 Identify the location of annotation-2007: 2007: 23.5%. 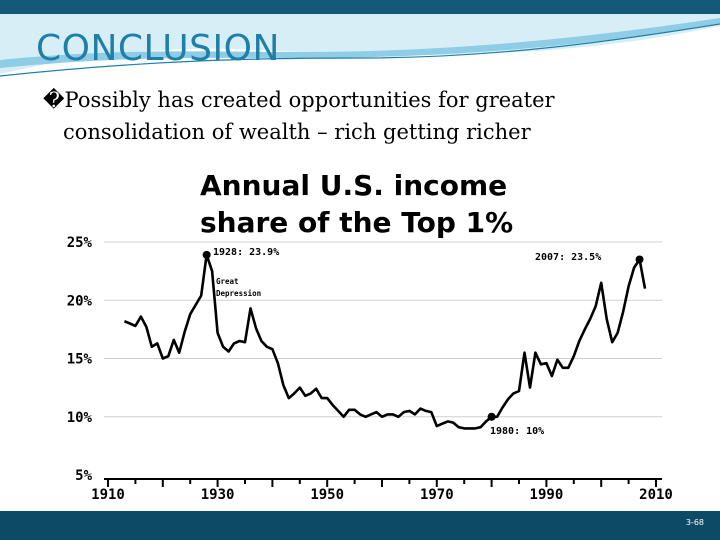
(568, 257).